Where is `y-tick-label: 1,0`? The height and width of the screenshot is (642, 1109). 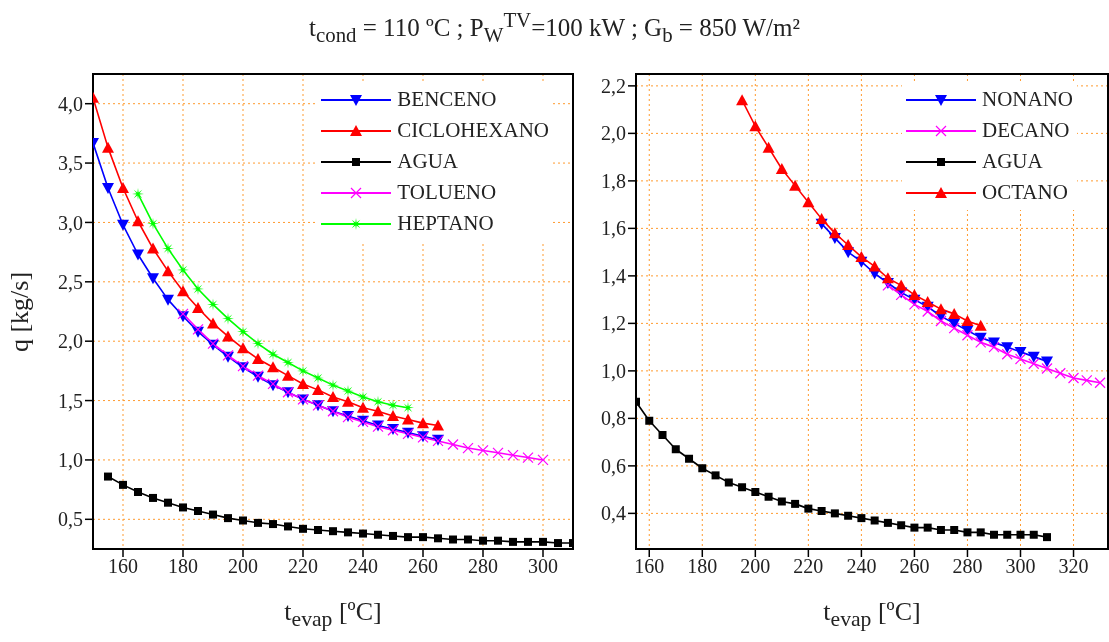
y-tick-label: 1,0 is located at coordinates (70, 460).